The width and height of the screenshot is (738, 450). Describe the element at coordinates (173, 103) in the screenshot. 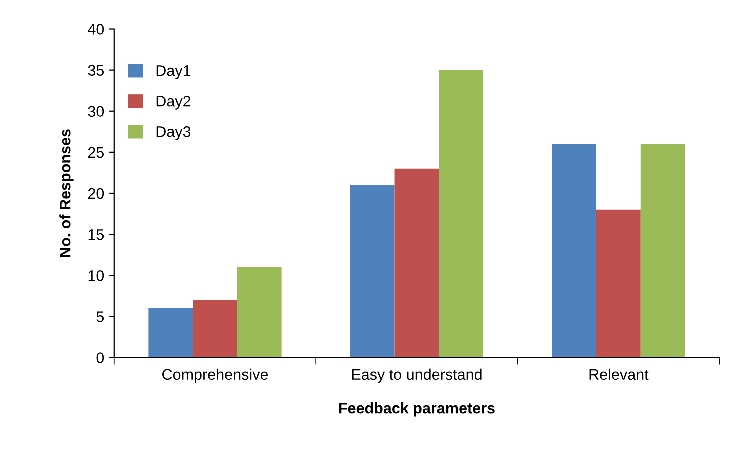

I see `legend-label: Day2` at that location.